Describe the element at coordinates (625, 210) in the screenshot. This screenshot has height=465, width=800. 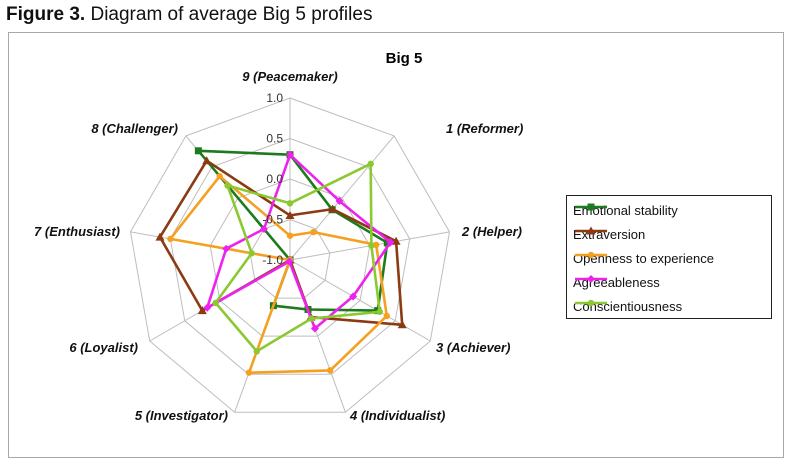
I see `legend-item: Emotional stability` at that location.